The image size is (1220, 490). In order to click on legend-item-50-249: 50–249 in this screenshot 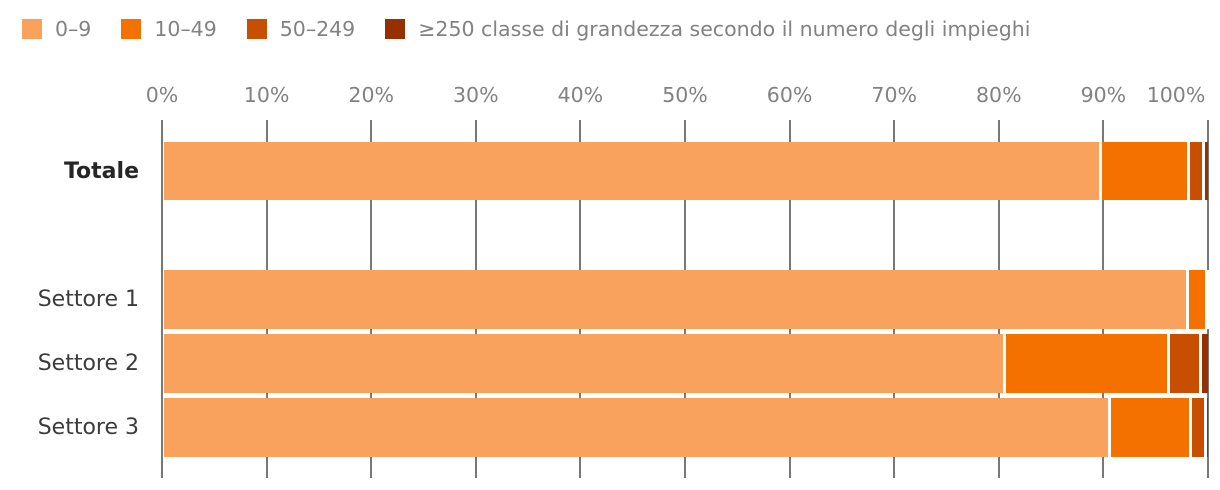, I will do `click(301, 29)`.